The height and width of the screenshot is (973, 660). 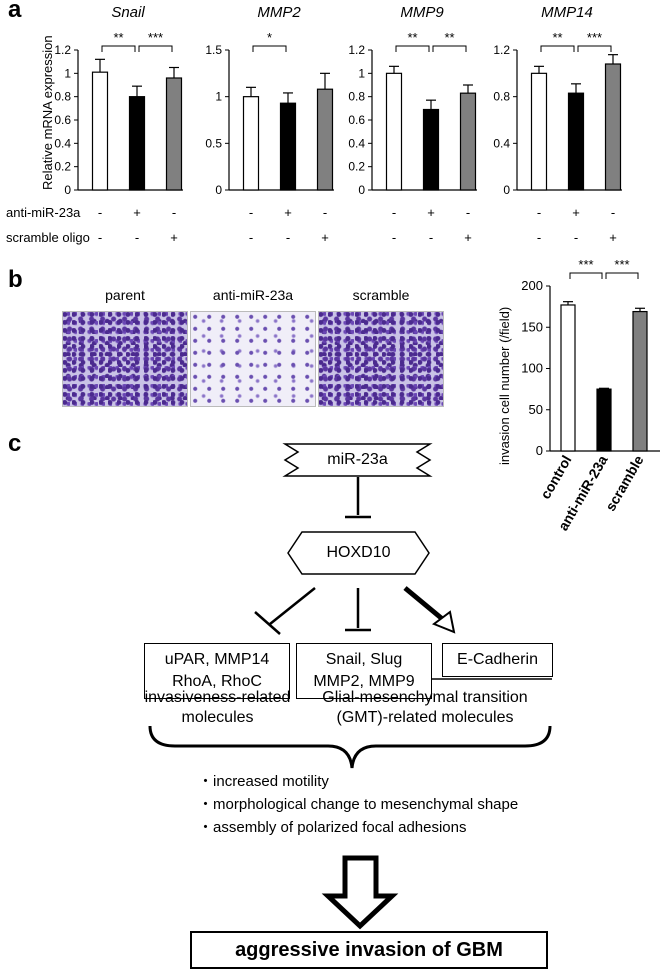 What do you see at coordinates (381, 295) in the screenshot?
I see `image-label-scramble: scramble` at bounding box center [381, 295].